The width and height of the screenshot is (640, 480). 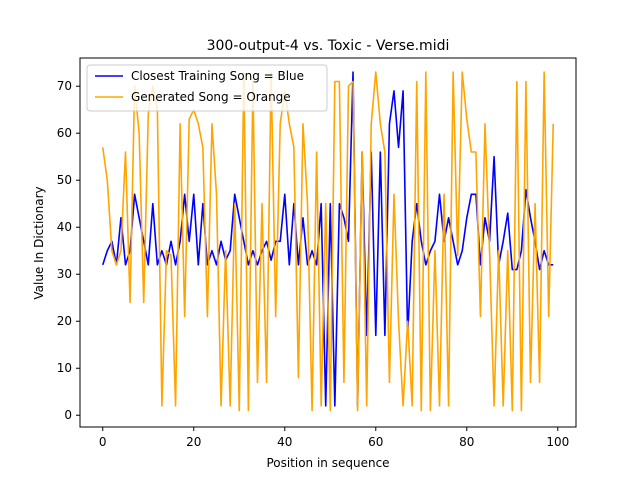 What do you see at coordinates (193, 442) in the screenshot?
I see `x-tick-label: 20` at bounding box center [193, 442].